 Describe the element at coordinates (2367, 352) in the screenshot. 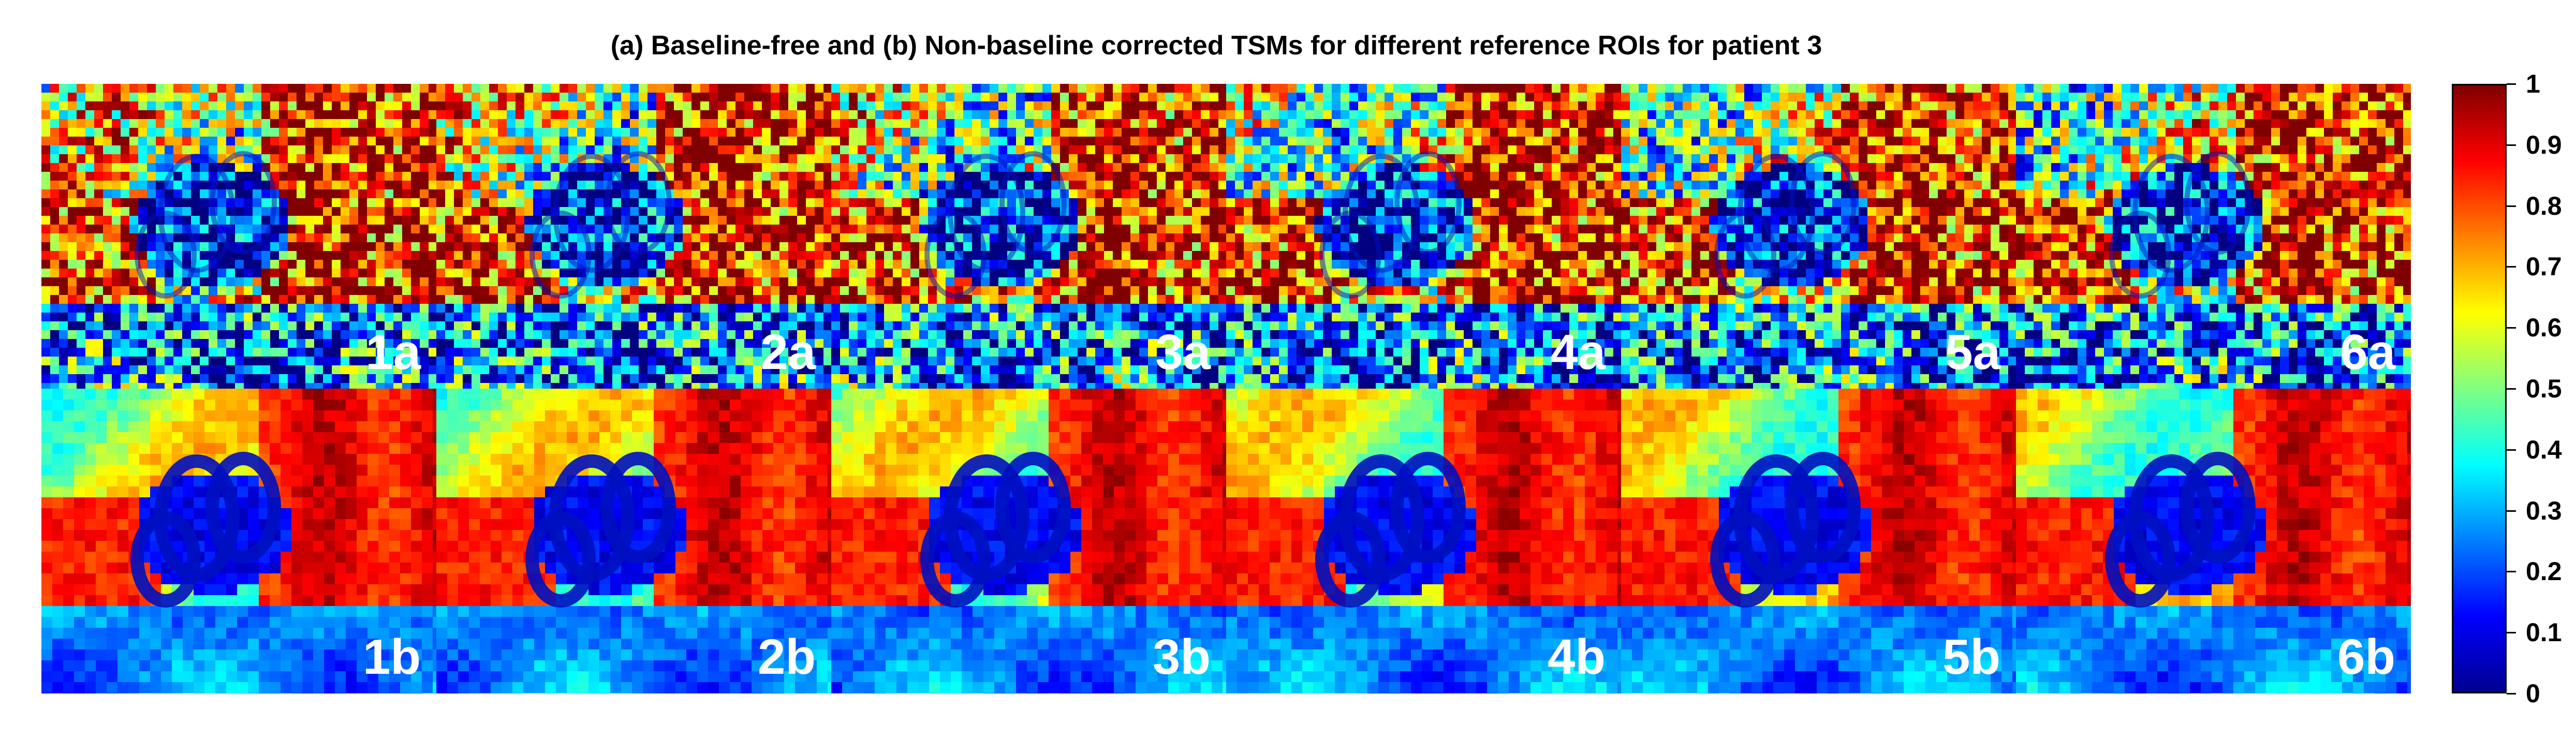

I see `panel-label: 6a` at that location.